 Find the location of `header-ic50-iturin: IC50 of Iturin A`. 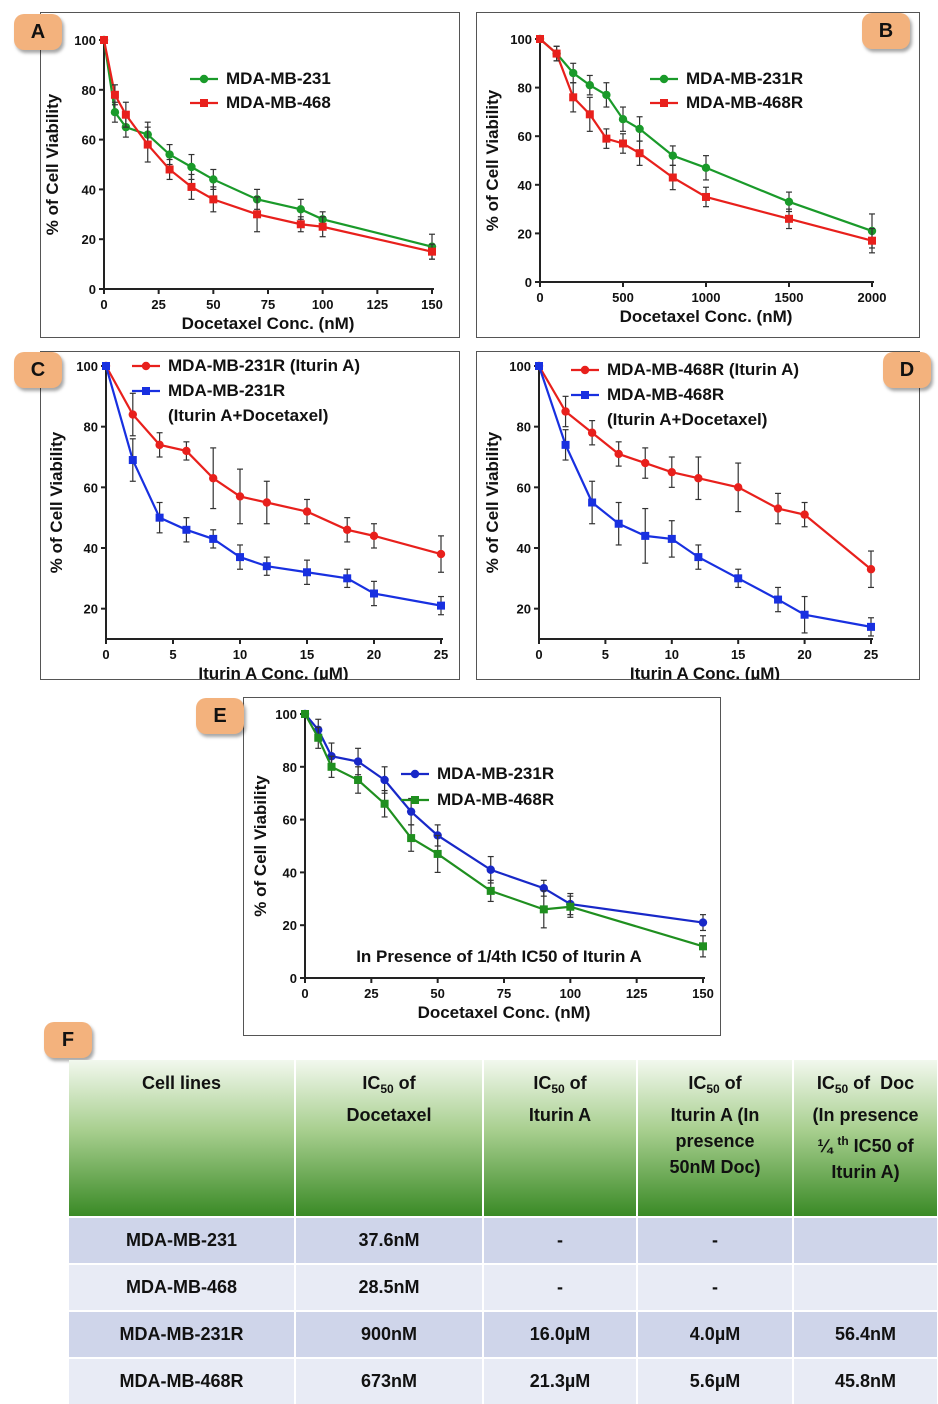

header-ic50-iturin: IC50 of Iturin A is located at coordinates (560, 1138).